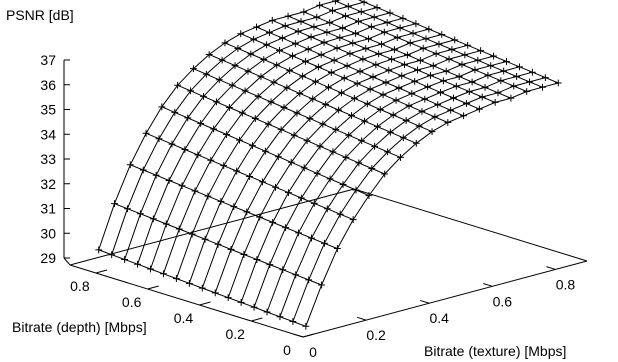 This screenshot has height=362, width=618. I want to click on z-axis-label: PSNR [dB], so click(40, 15).